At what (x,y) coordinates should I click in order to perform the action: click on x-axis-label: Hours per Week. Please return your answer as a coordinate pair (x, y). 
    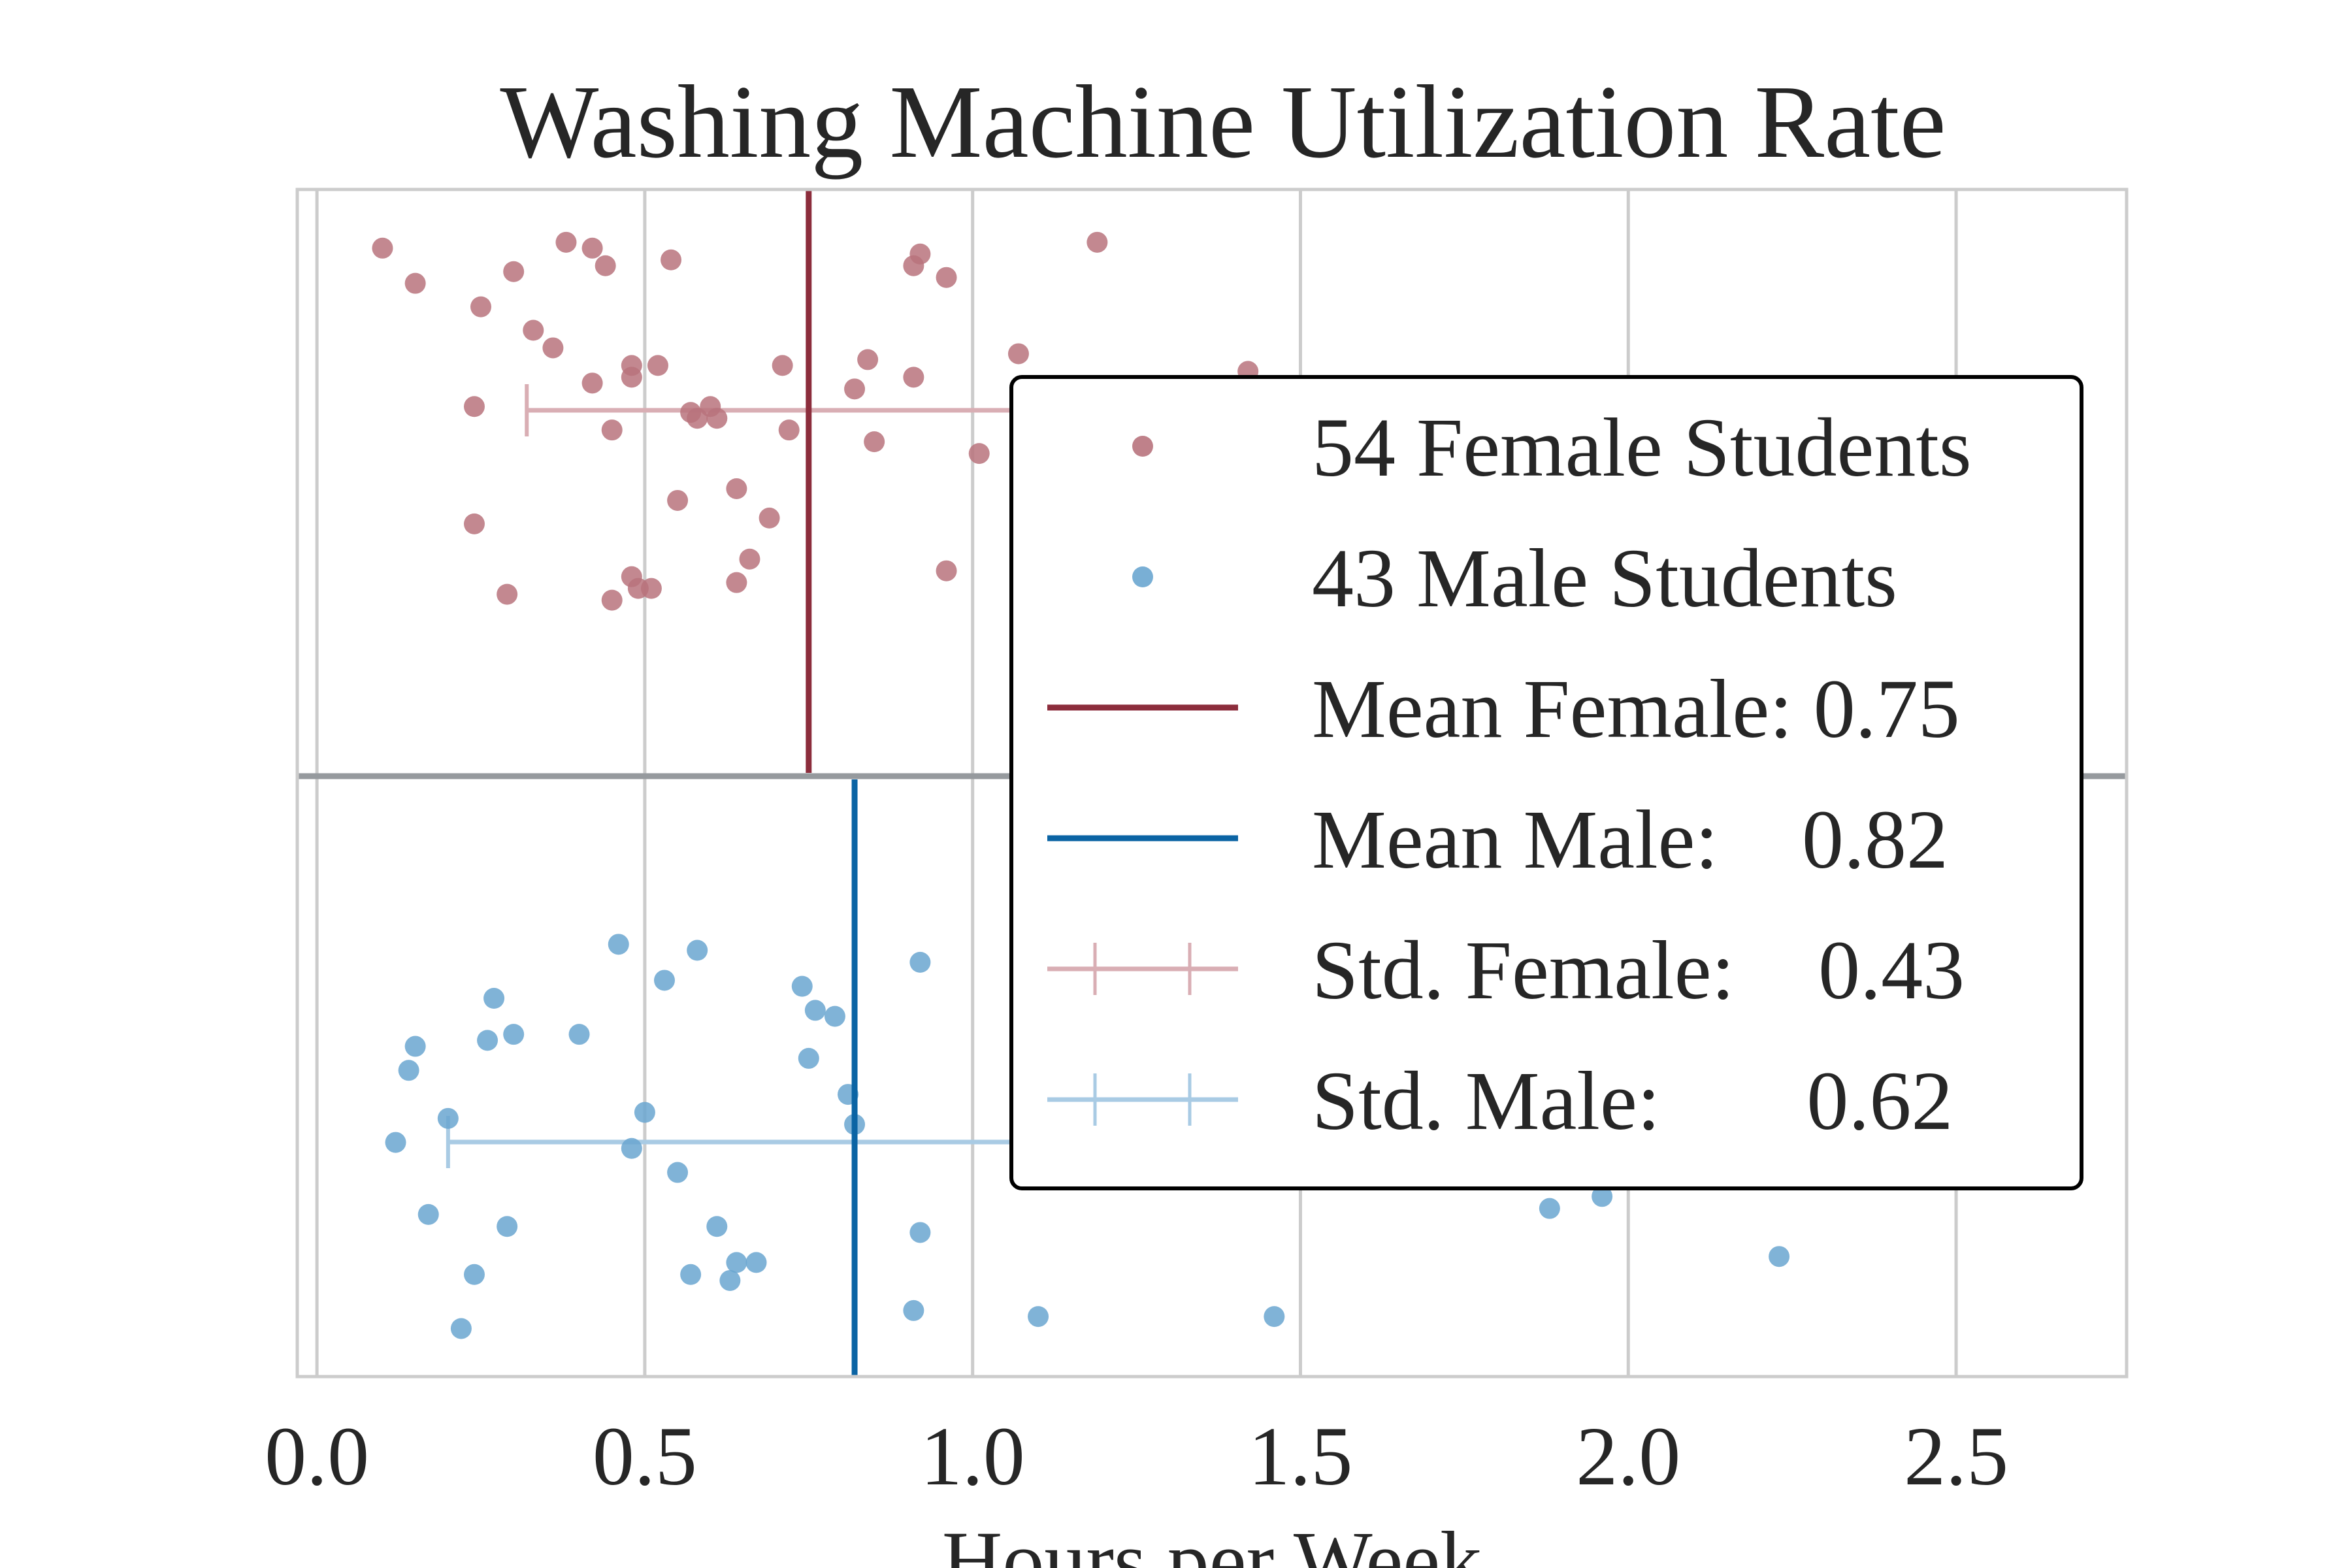
    Looking at the image, I should click on (1212, 1541).